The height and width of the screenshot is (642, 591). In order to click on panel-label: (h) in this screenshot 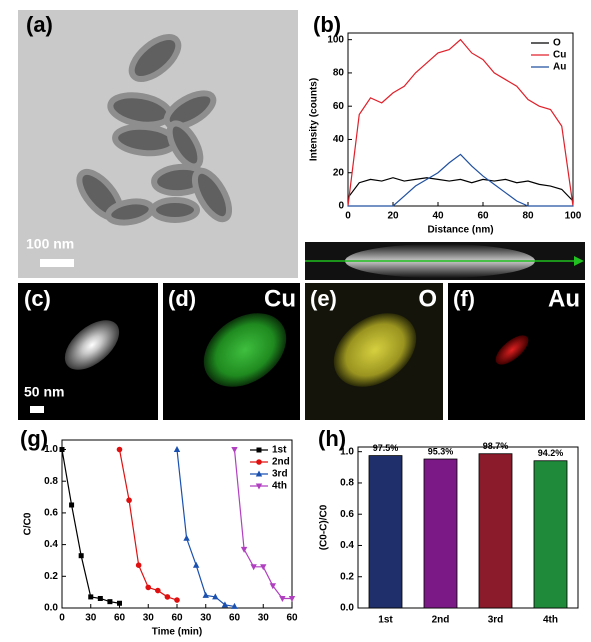, I will do `click(332, 438)`.